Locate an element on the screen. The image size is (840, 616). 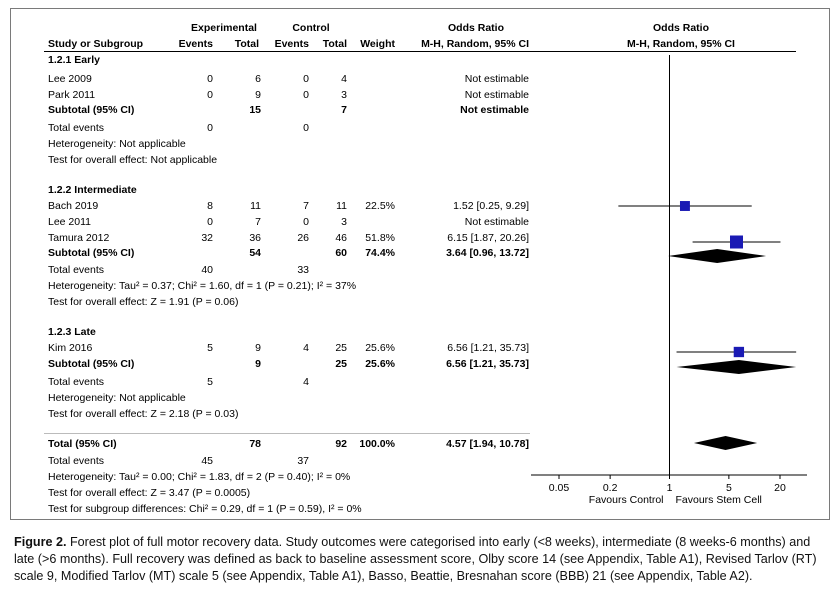
row-label: Lee 2011 is located at coordinates (70, 222).